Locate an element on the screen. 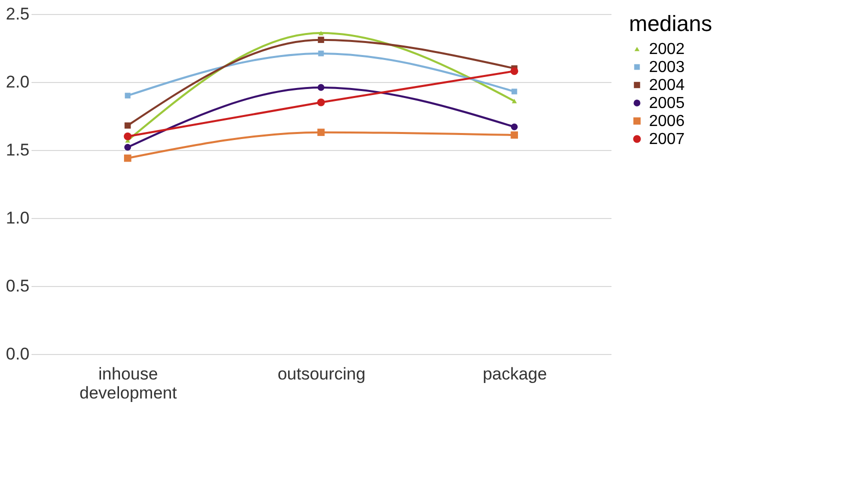 The width and height of the screenshot is (844, 498). x-tick-label: package is located at coordinates (514, 374).